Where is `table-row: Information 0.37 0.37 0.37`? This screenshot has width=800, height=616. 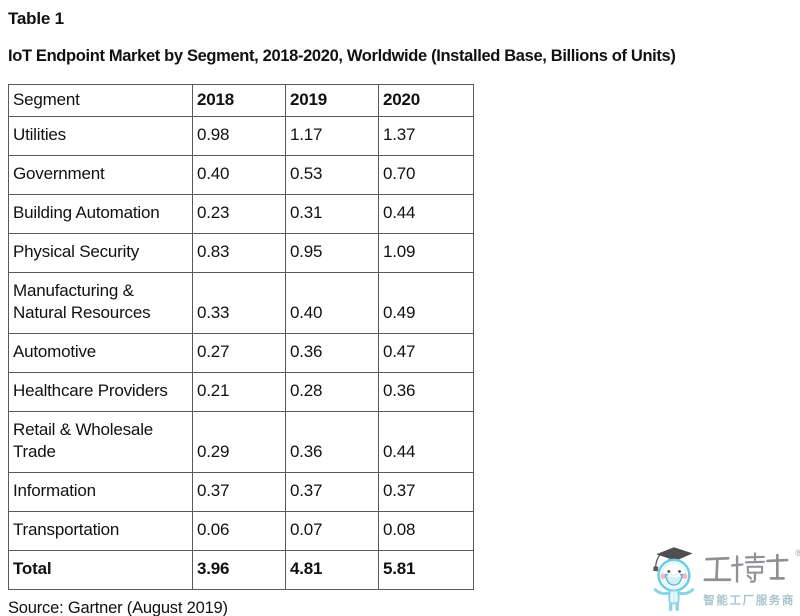 table-row: Information 0.37 0.37 0.37 is located at coordinates (241, 492).